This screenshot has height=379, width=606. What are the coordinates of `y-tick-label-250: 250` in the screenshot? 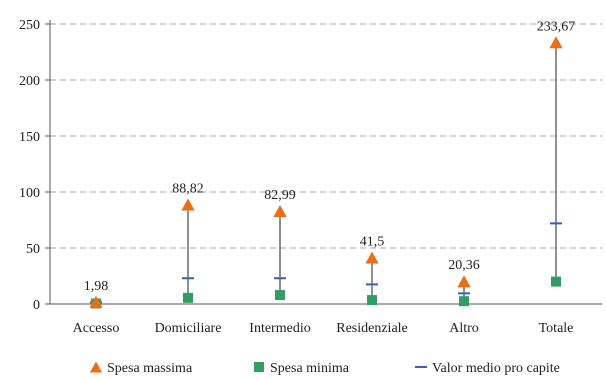 It's located at (29, 25).